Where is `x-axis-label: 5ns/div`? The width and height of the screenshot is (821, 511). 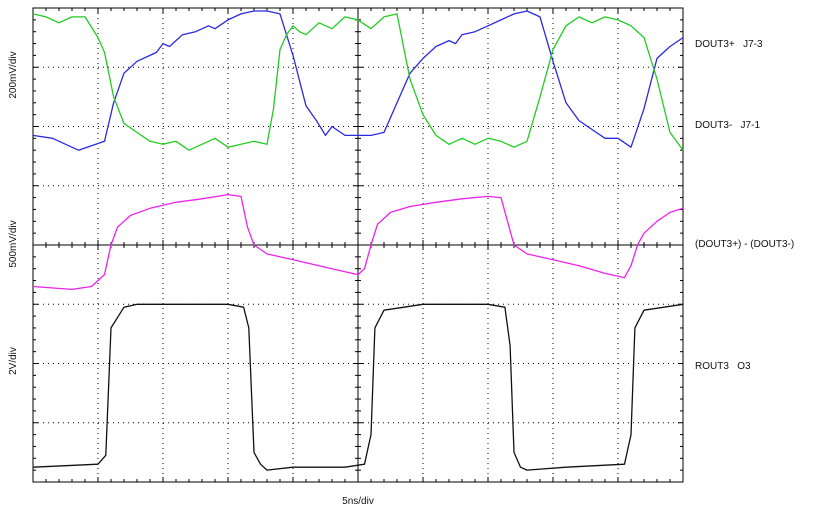 x-axis-label: 5ns/div is located at coordinates (358, 501).